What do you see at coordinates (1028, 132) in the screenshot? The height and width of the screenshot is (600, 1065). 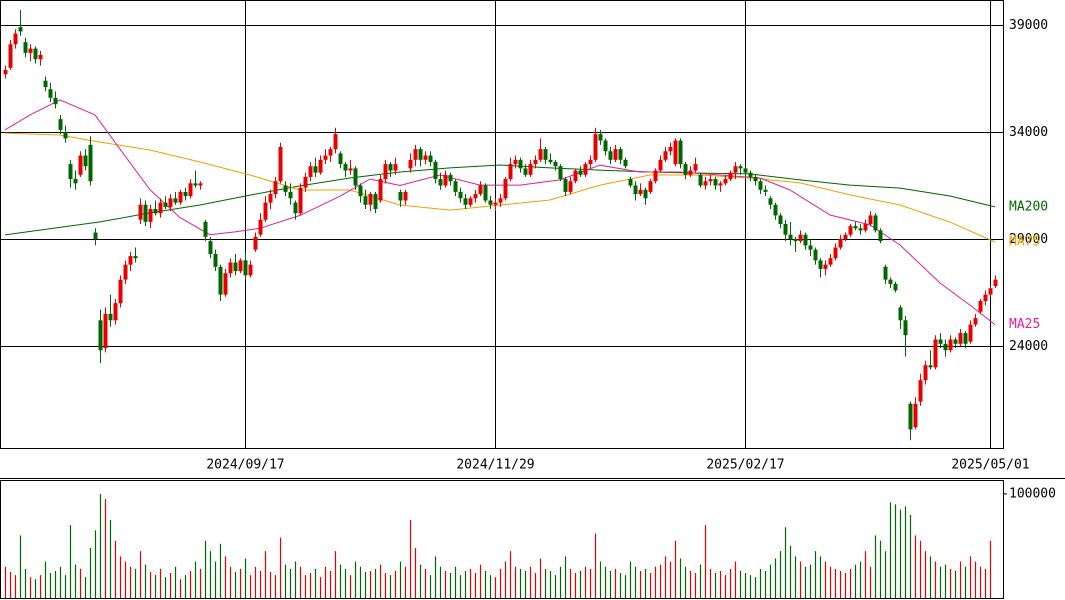 I see `y-tick-label: 34000` at bounding box center [1028, 132].